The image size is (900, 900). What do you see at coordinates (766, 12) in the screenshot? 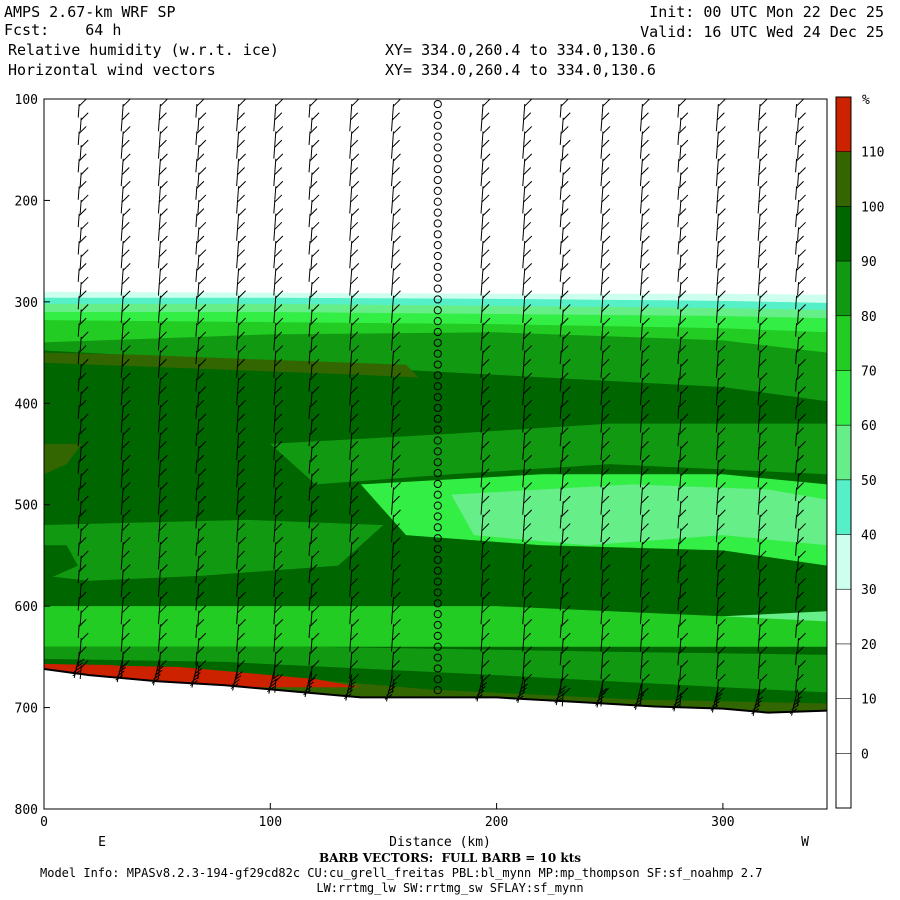
I see `init-time: Init: 00 UTC Mon 22 Dec 25` at bounding box center [766, 12].